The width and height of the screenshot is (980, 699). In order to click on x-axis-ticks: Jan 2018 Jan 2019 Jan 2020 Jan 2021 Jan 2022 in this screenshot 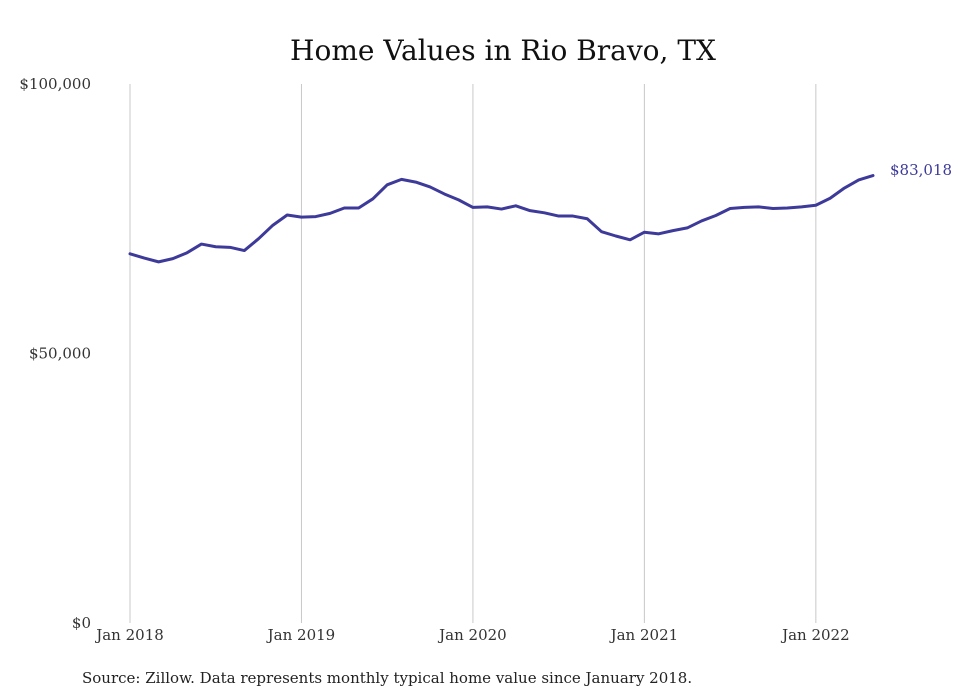, I will do `click(471, 635)`.